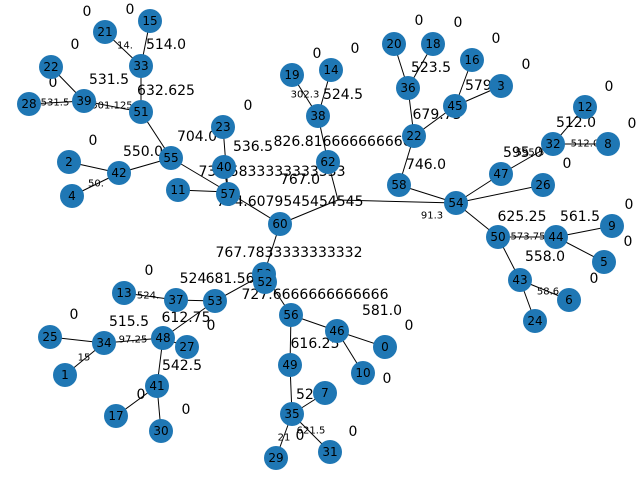 Image resolution: width=640 pixels, height=480 pixels. I want to click on node-value-label: 794.6079545454545, so click(290, 202).